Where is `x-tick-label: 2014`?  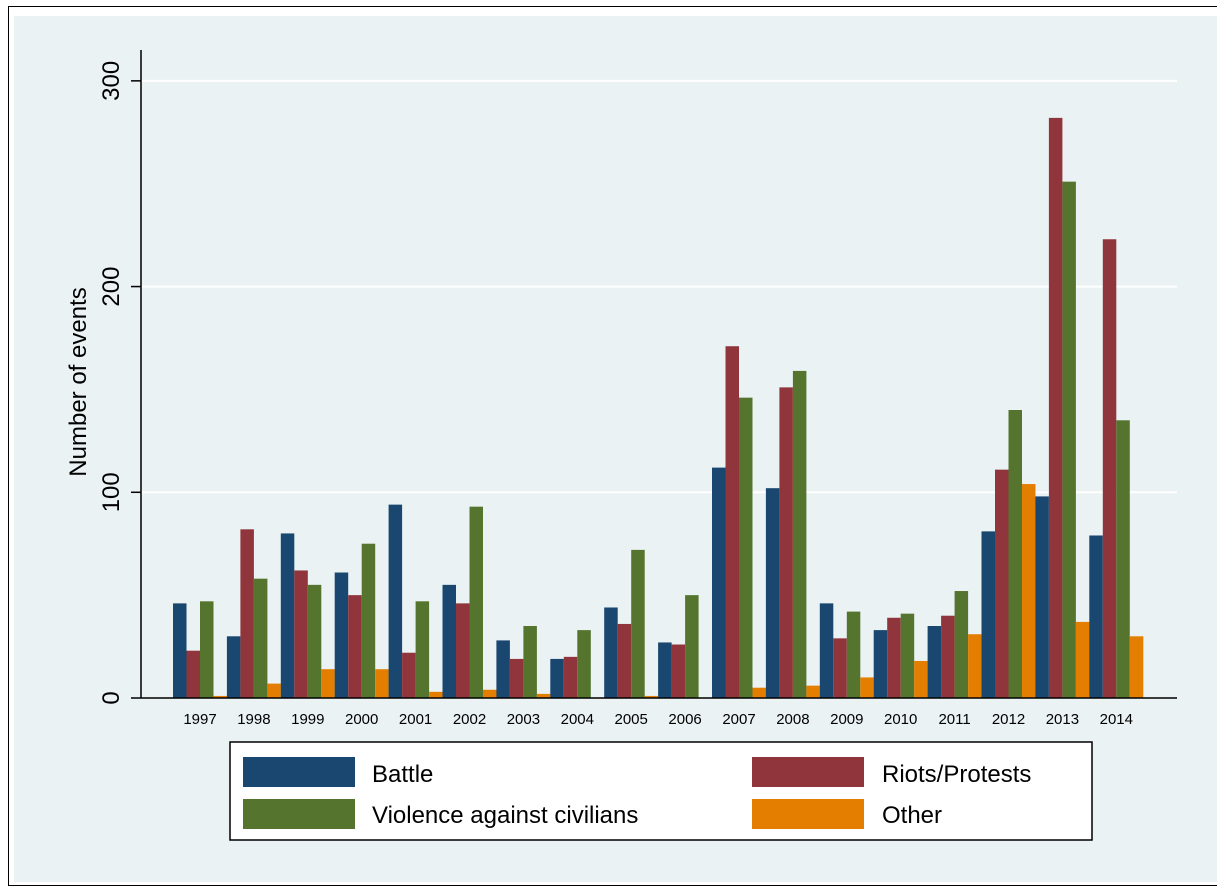 x-tick-label: 2014 is located at coordinates (1116, 719).